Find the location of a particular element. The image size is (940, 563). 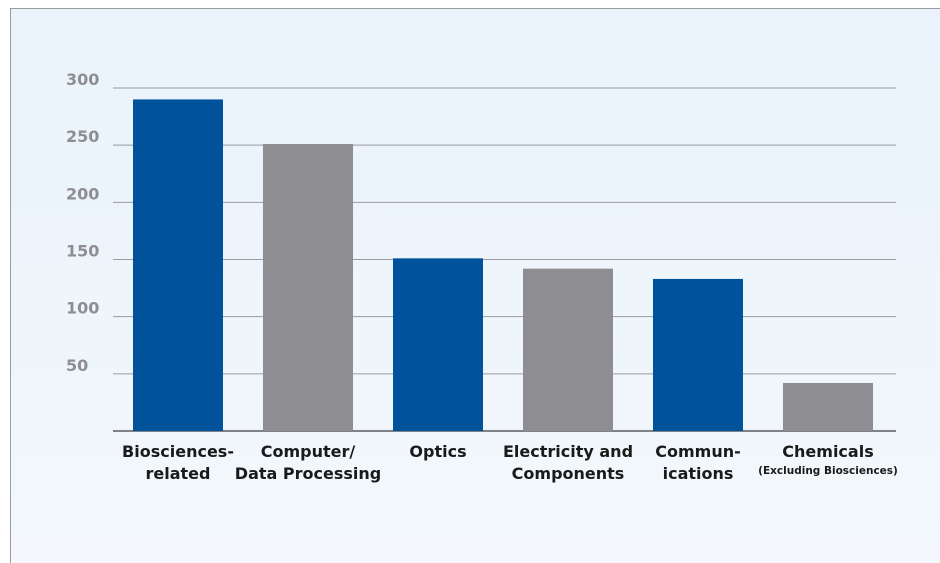

y-tick-label: 250 is located at coordinates (82, 136).